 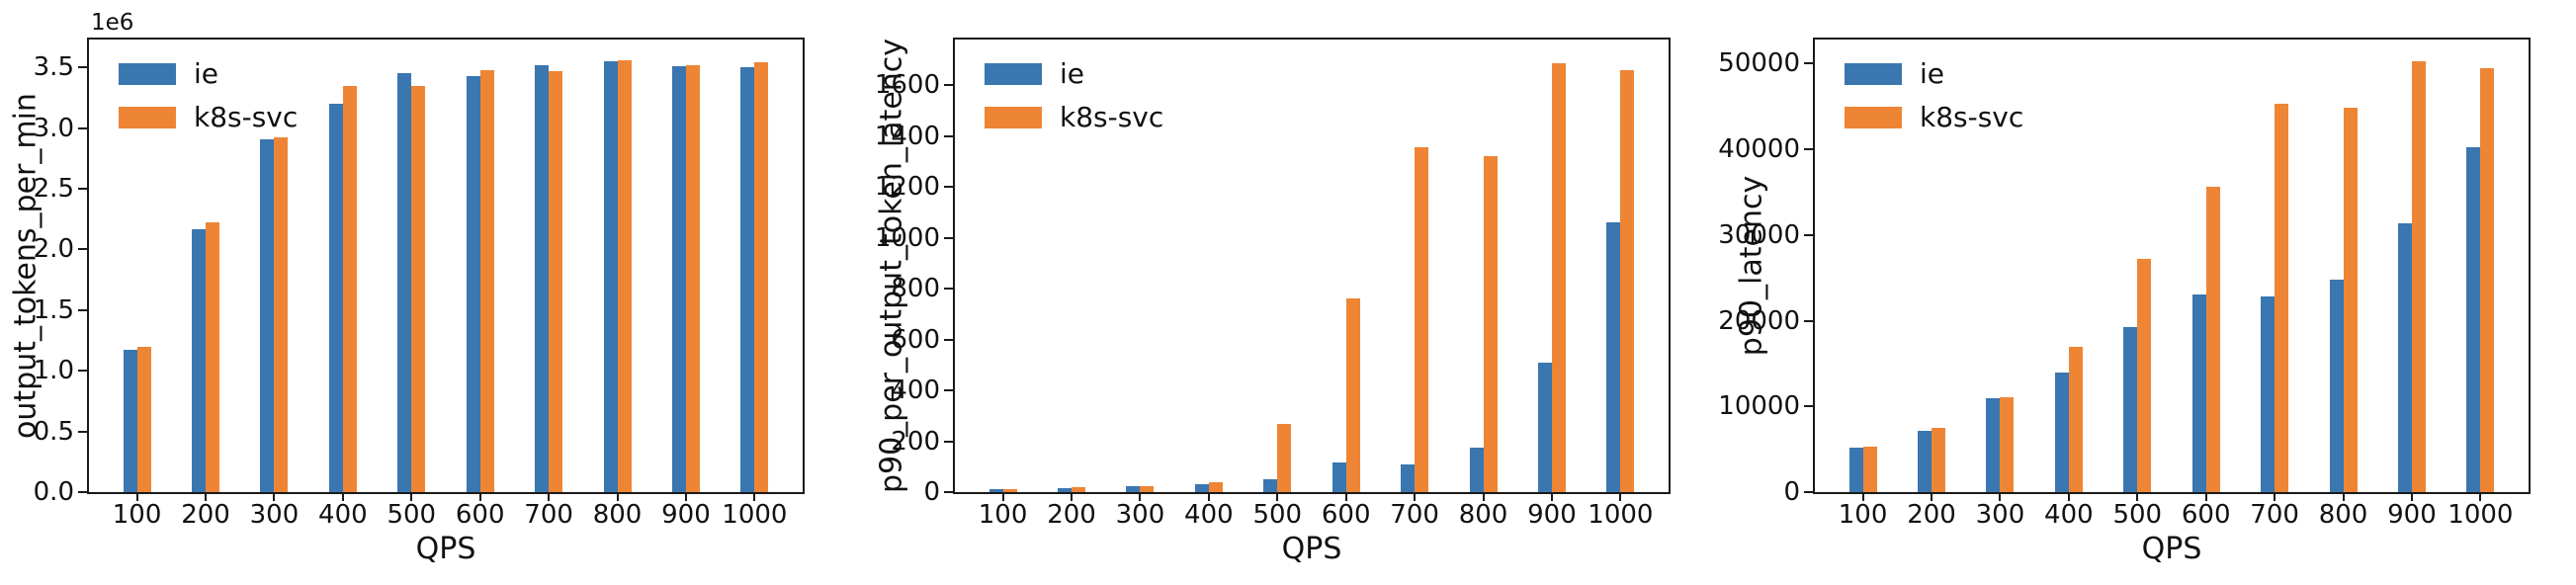 What do you see at coordinates (907, 187) in the screenshot?
I see `y-tick-label: 1200` at bounding box center [907, 187].